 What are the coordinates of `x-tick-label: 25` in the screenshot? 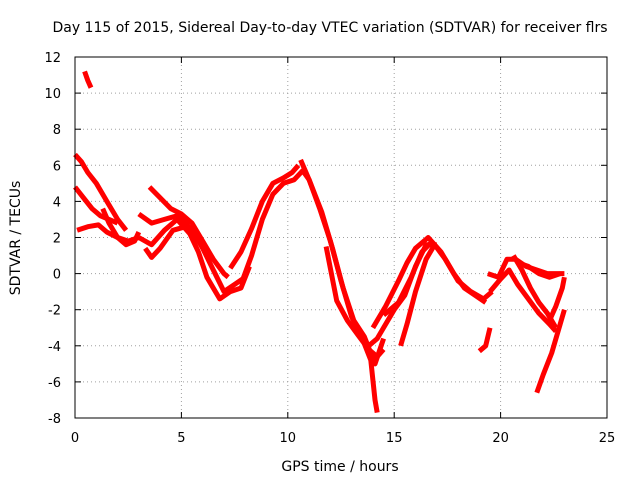 It's located at (607, 438).